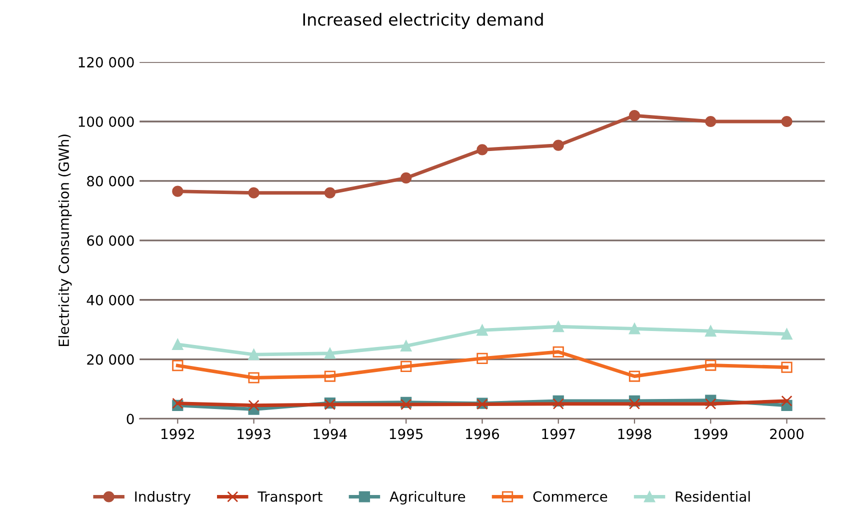 The image size is (846, 517). I want to click on legend-label: Commerce, so click(570, 496).